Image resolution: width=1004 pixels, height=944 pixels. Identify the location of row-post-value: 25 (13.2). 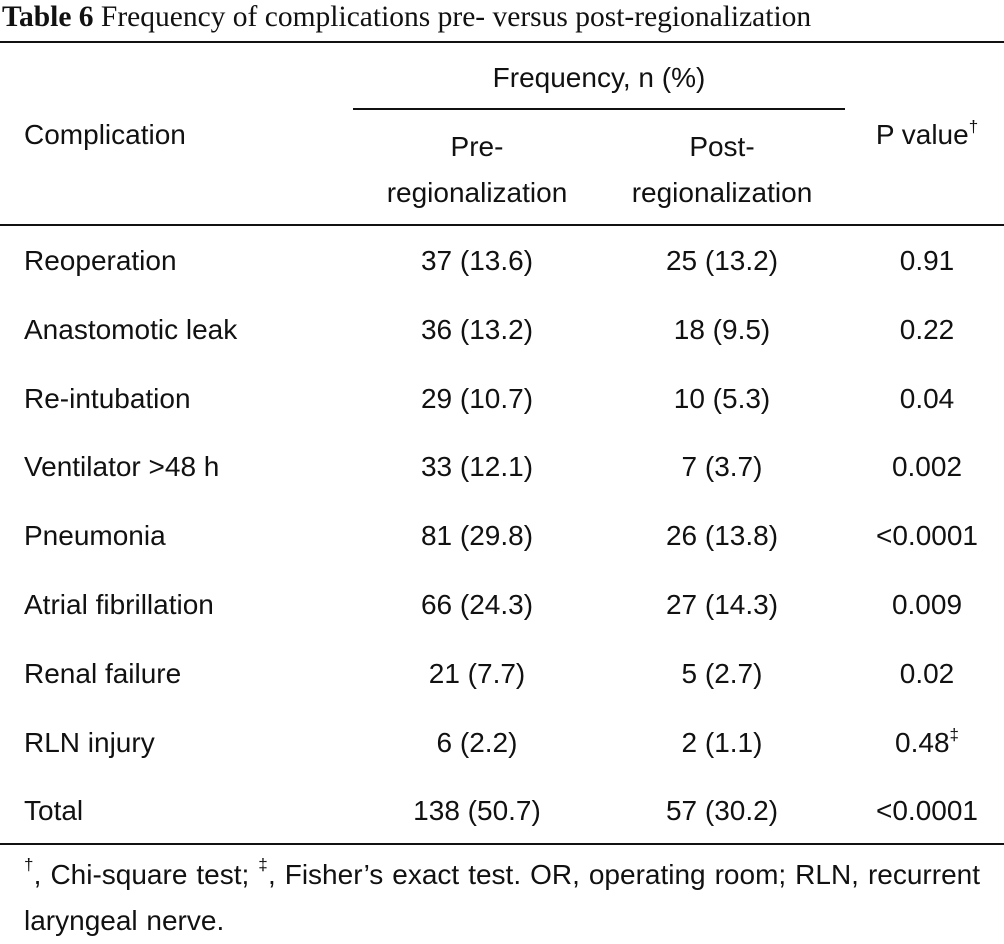
(722, 260).